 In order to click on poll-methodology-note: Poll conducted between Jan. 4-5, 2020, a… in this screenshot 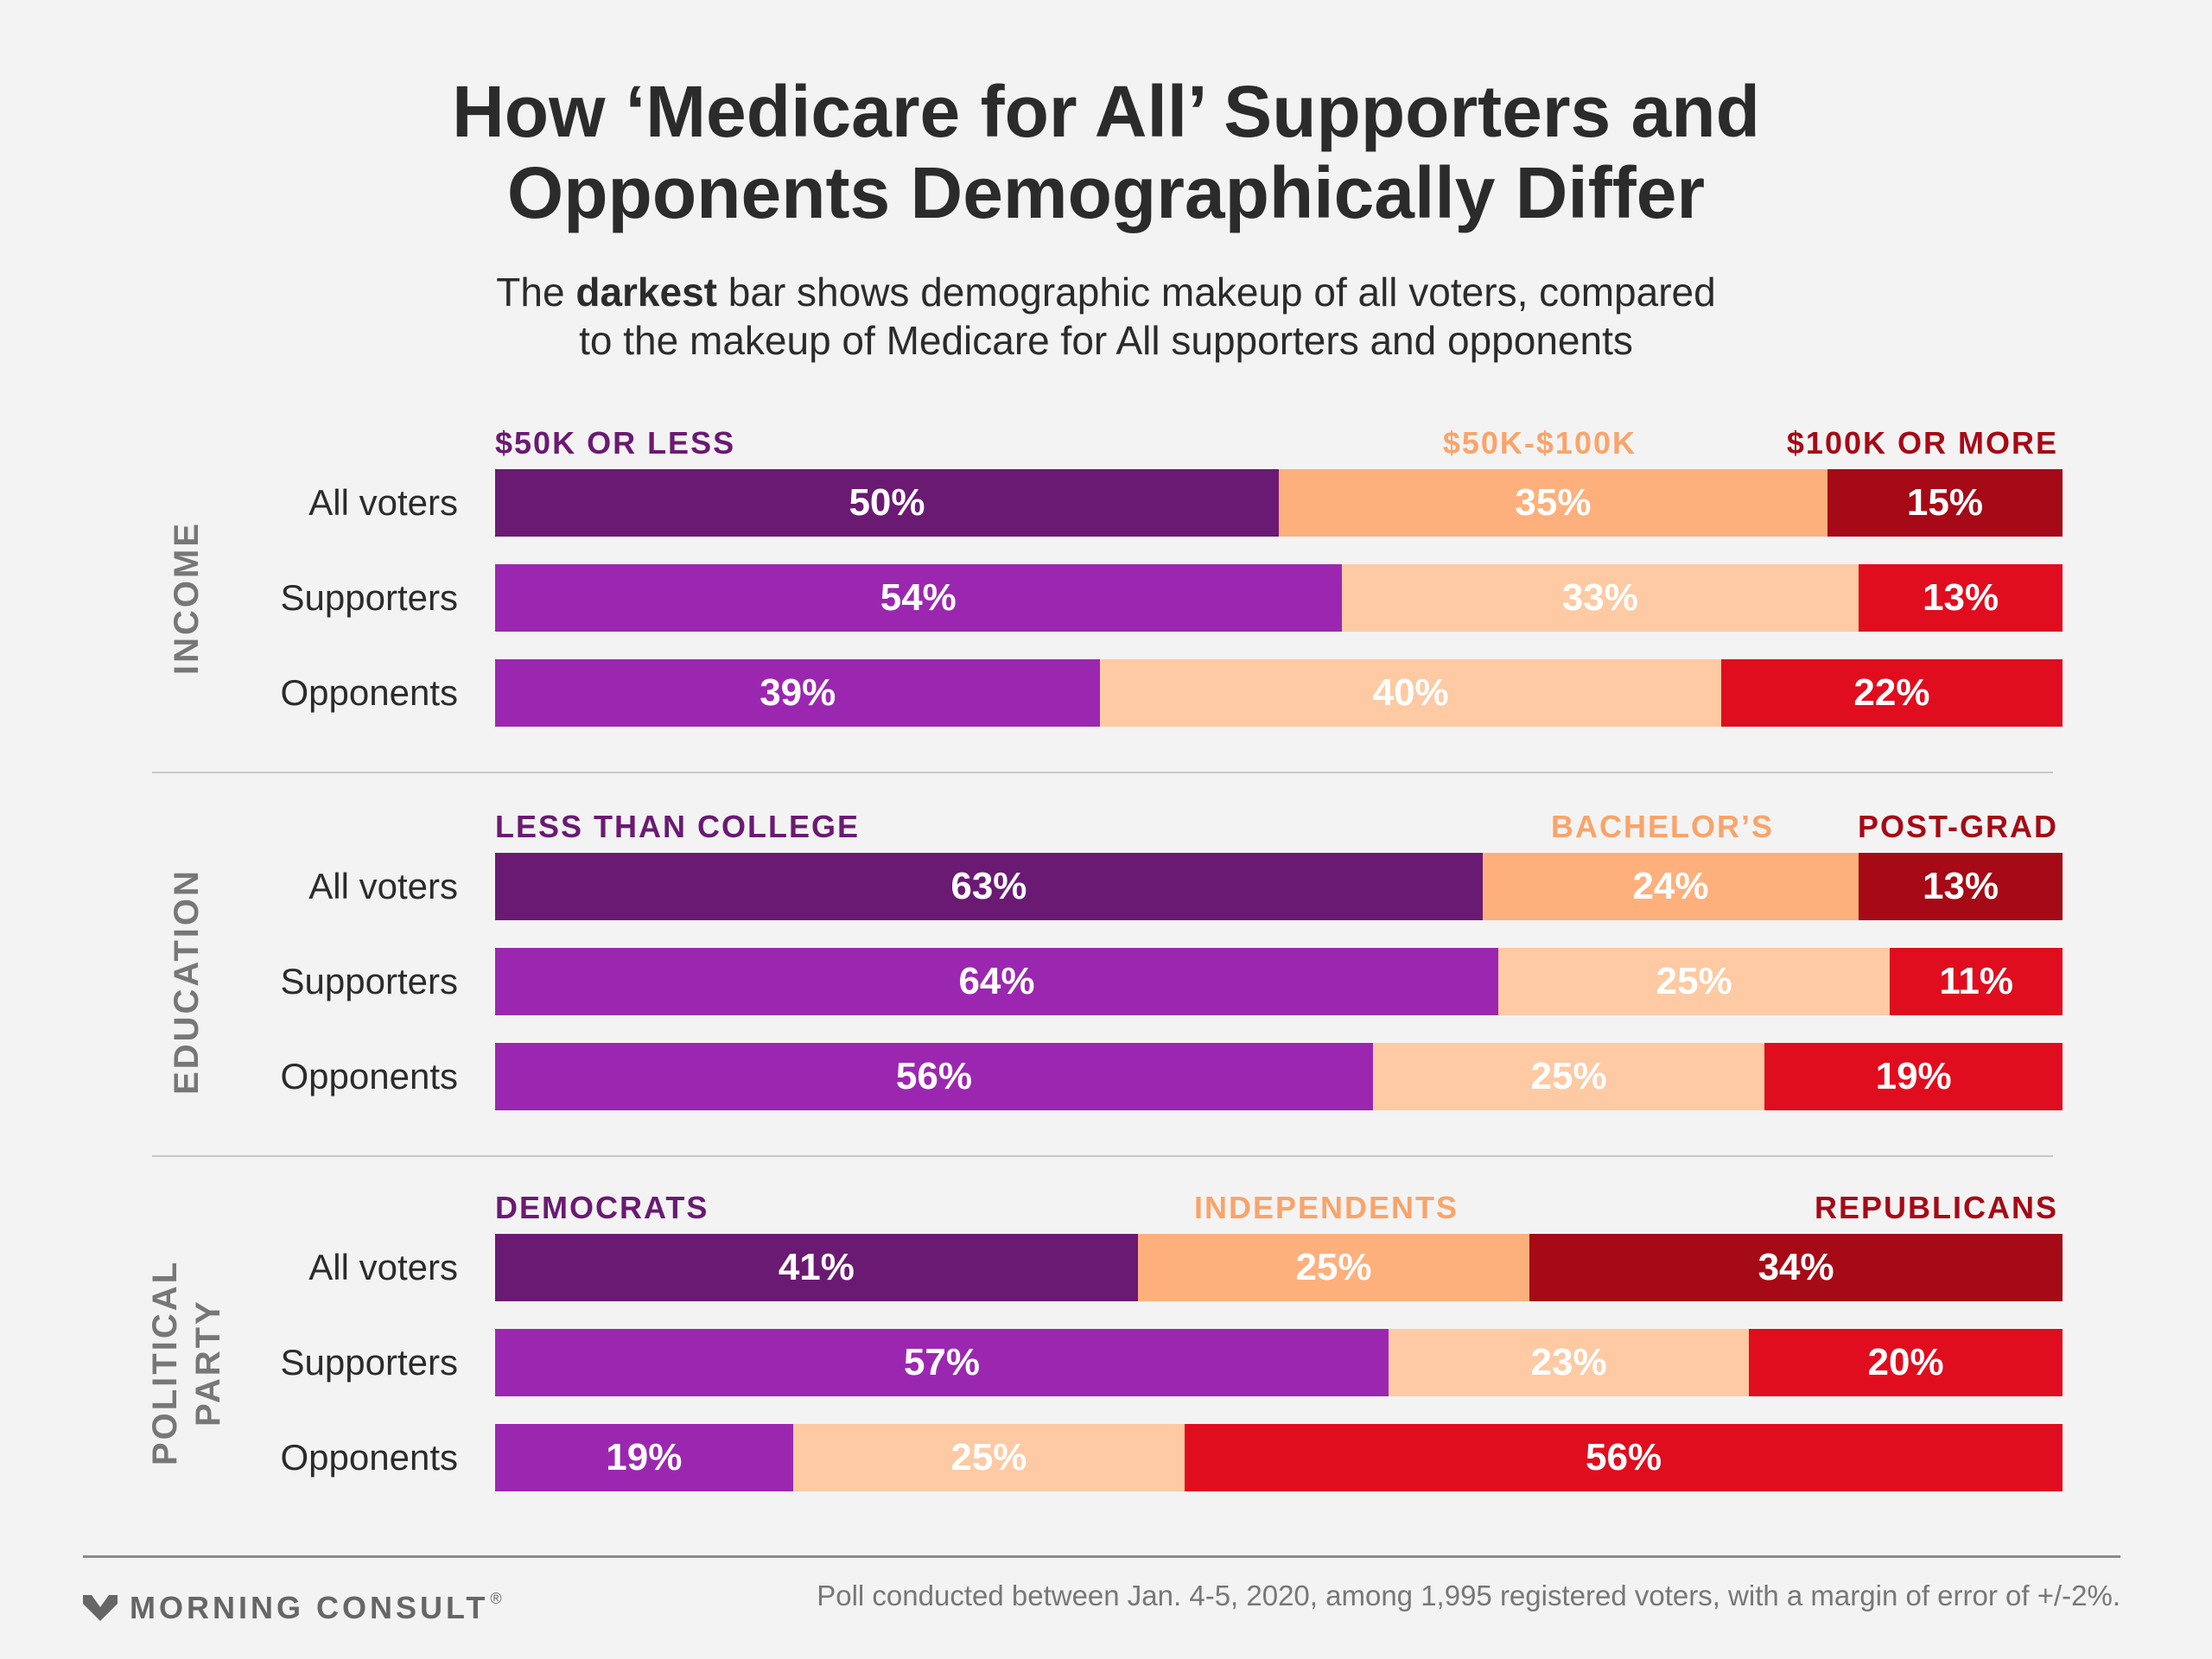, I will do `click(1468, 1595)`.